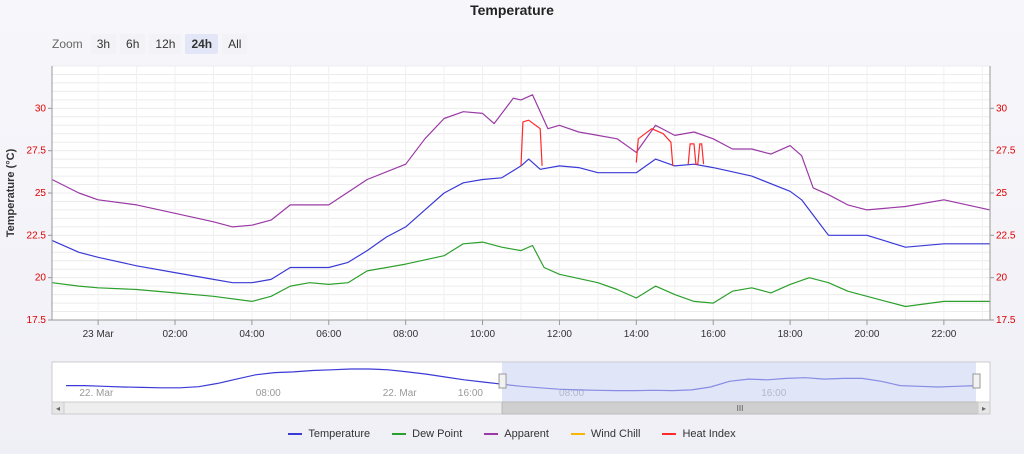  Describe the element at coordinates (713, 334) in the screenshot. I see `x-tick-label: 16:00` at that location.